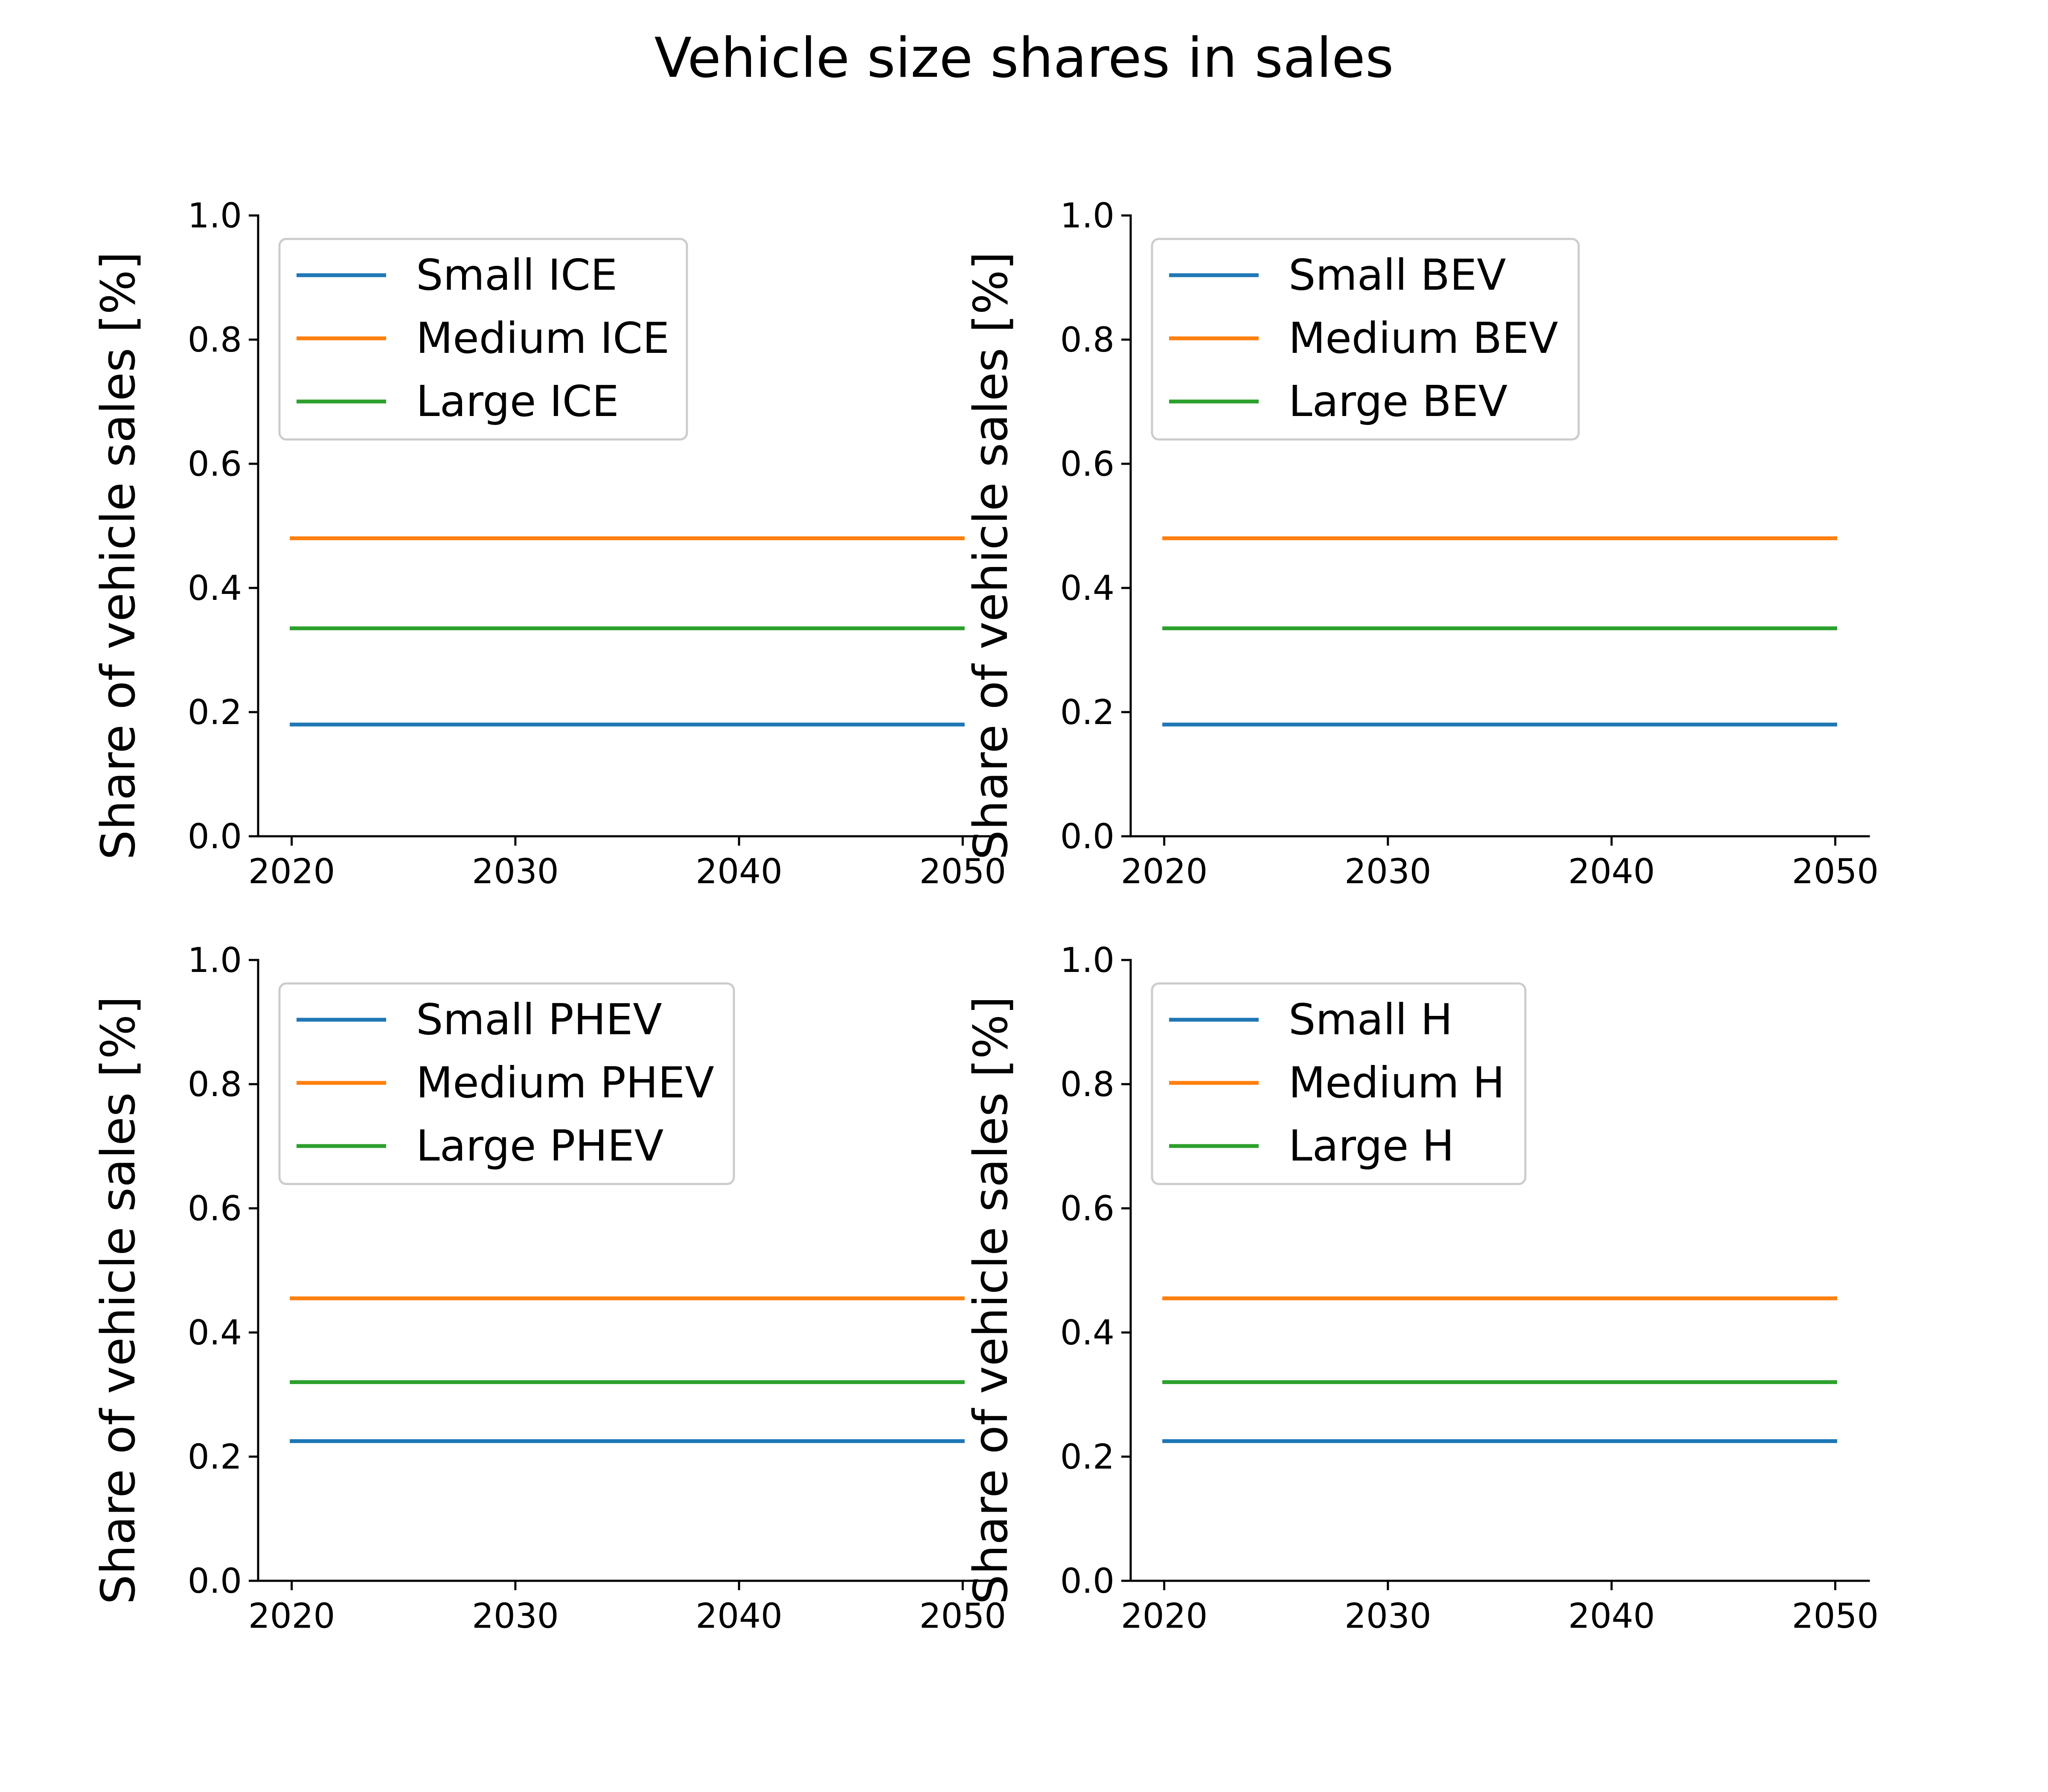 This screenshot has height=1792, width=2048. Describe the element at coordinates (516, 275) in the screenshot. I see `legend-label: Small ICE` at that location.